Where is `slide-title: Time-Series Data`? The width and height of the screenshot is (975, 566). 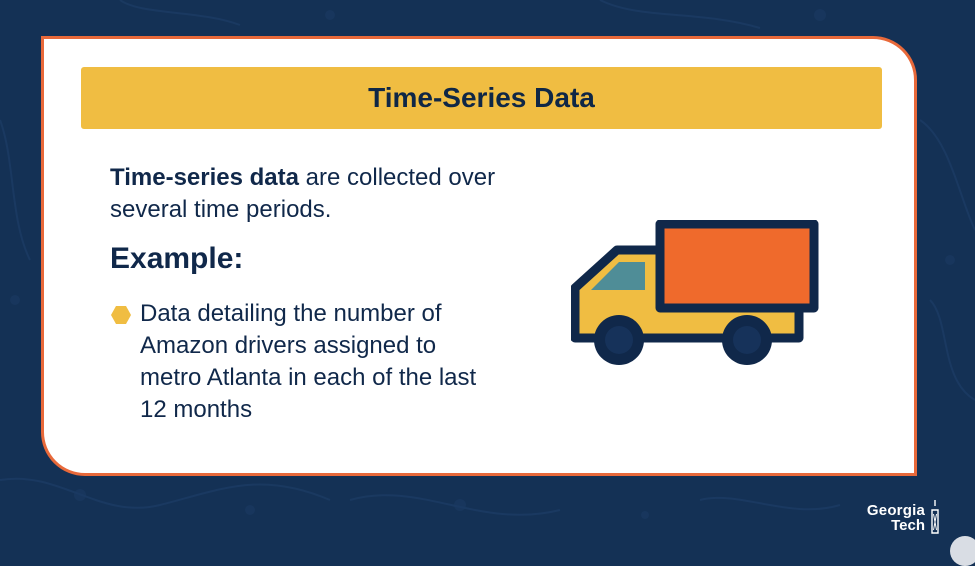 slide-title: Time-Series Data is located at coordinates (481, 97).